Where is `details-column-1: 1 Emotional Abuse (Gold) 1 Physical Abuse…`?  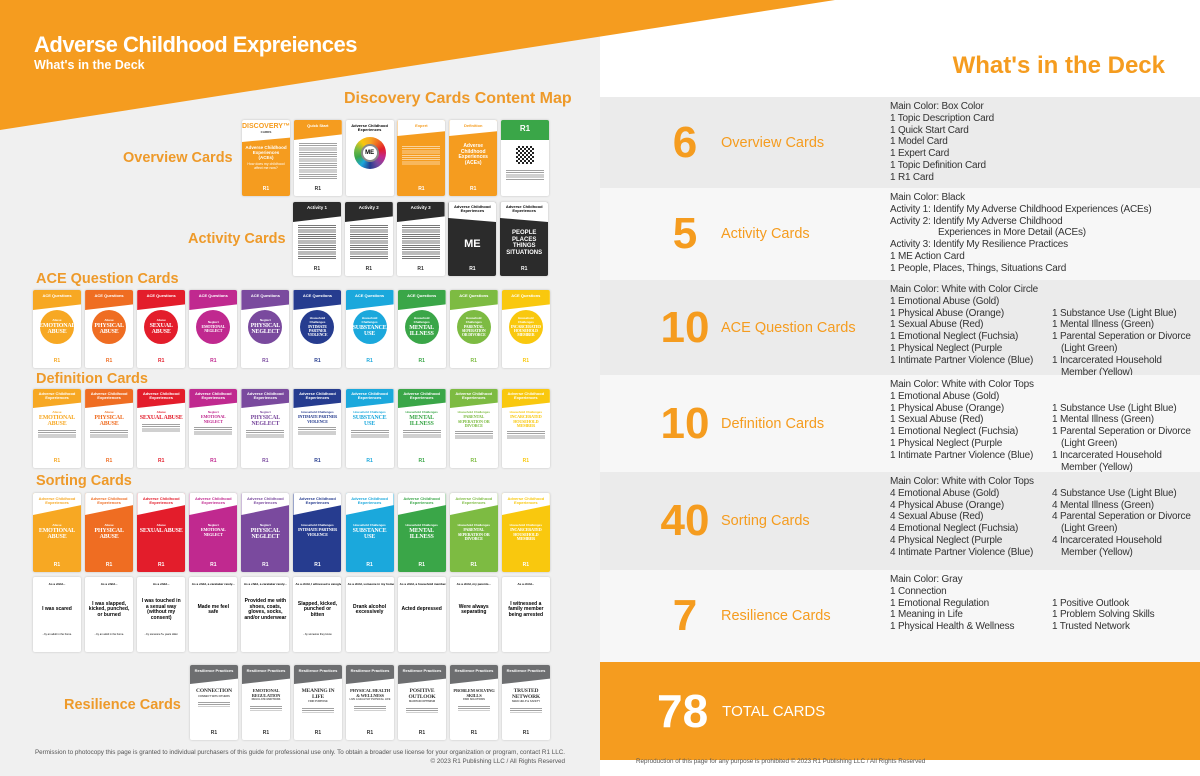
details-column-1: 1 Emotional Abuse (Gold) 1 Physical Abuse… is located at coordinates (971, 337).